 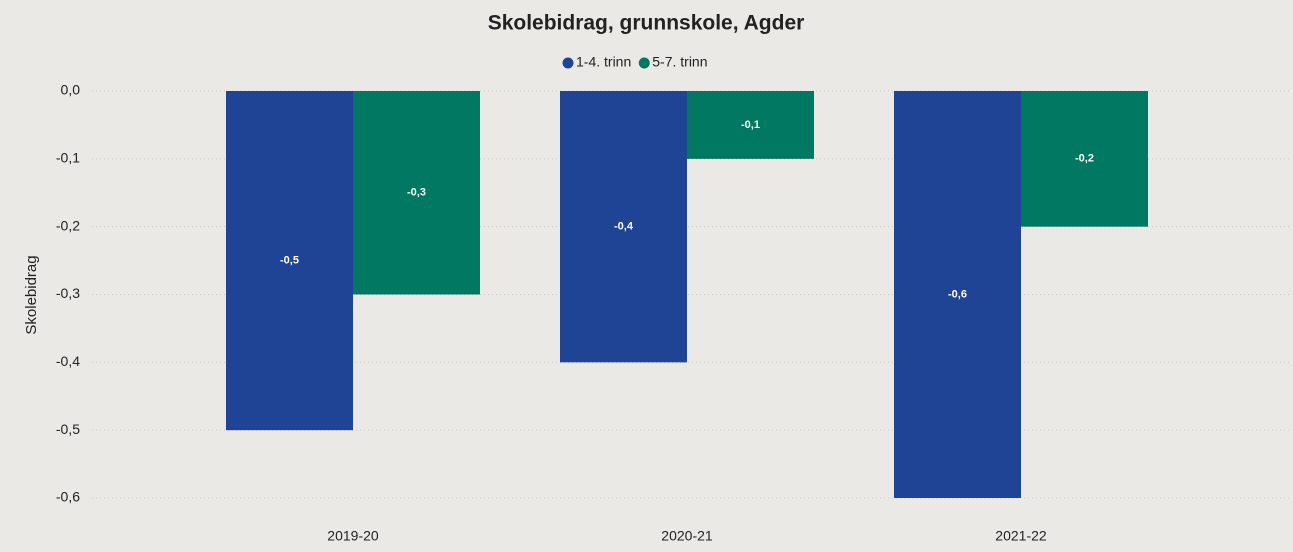 I want to click on data-label: -0,5, so click(x=289, y=260).